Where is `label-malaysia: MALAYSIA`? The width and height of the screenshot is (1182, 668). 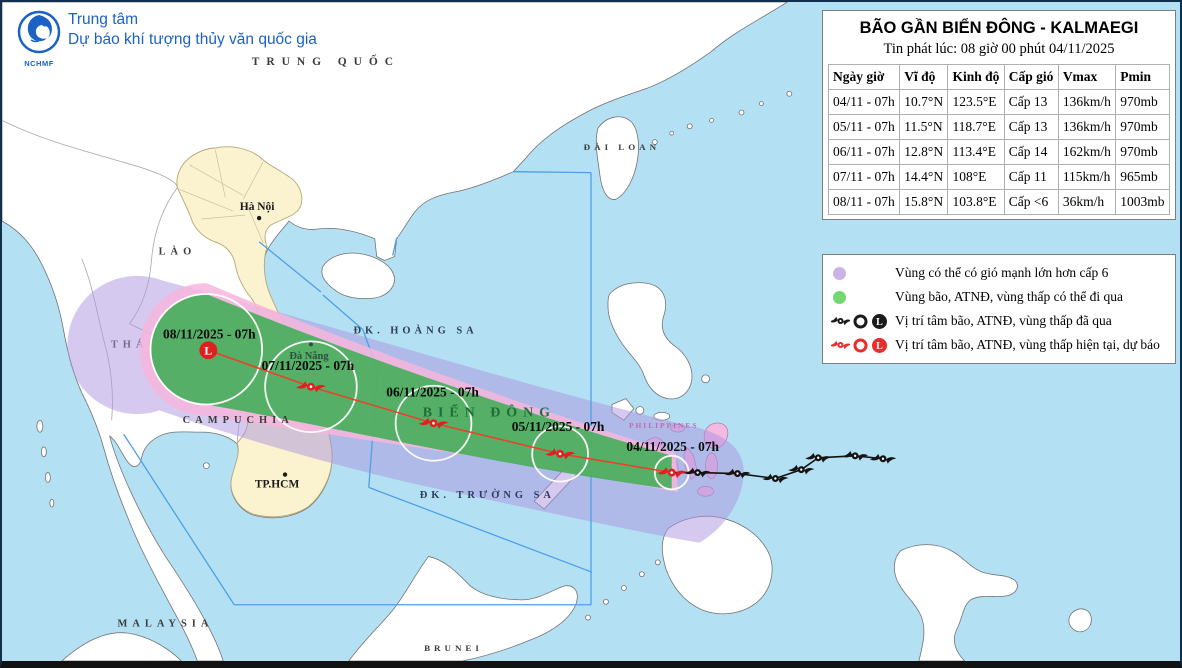 label-malaysia: MALAYSIA is located at coordinates (166, 624).